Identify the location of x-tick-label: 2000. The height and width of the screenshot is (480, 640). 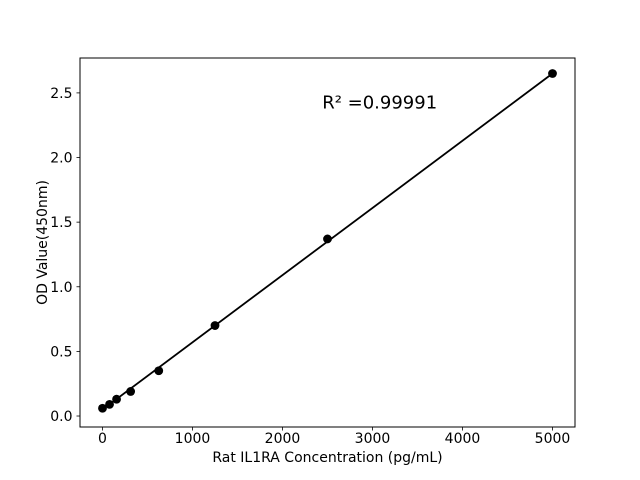
(283, 439).